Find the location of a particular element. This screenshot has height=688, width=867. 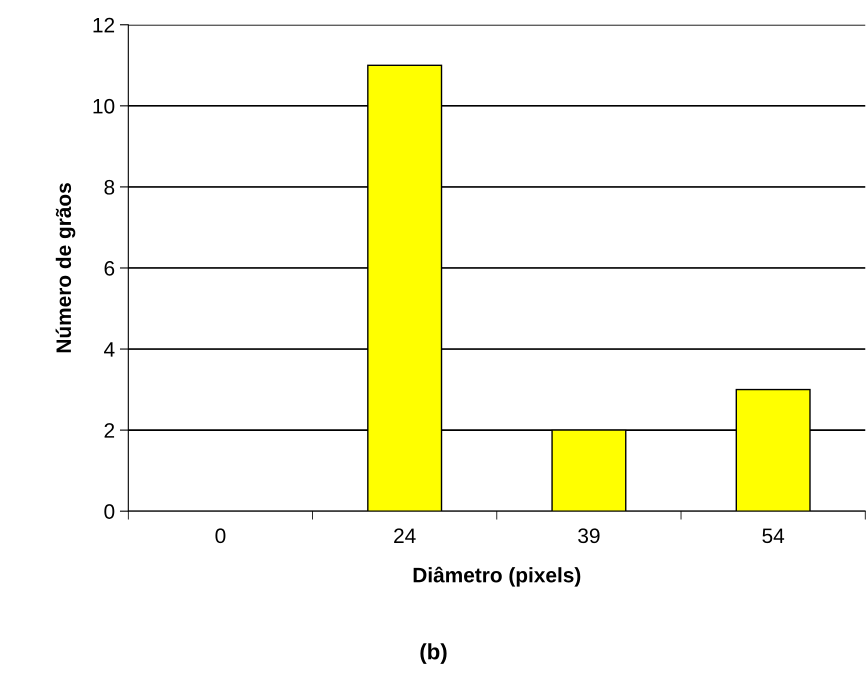

y-tick-label: 2 is located at coordinates (109, 430).